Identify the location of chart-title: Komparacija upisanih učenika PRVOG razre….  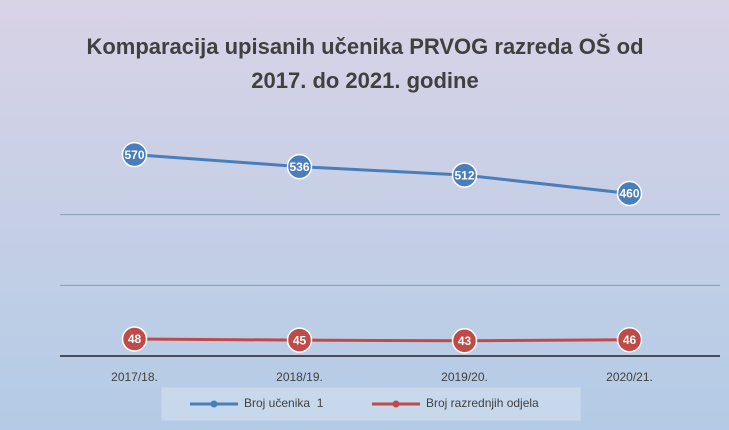
(365, 63).